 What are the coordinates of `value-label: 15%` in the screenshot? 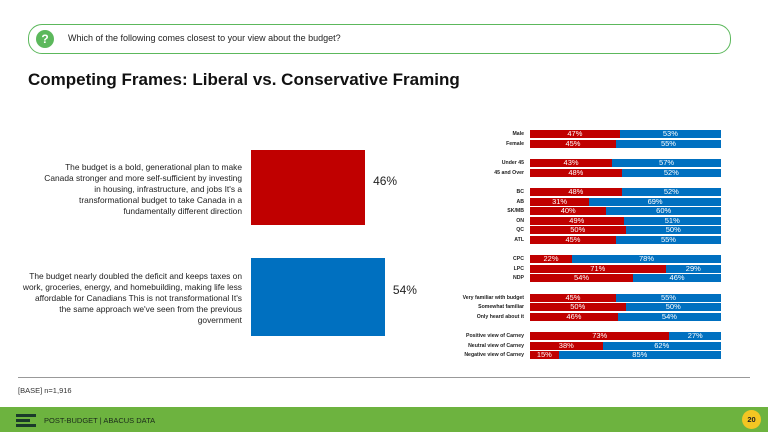 It's located at (544, 354).